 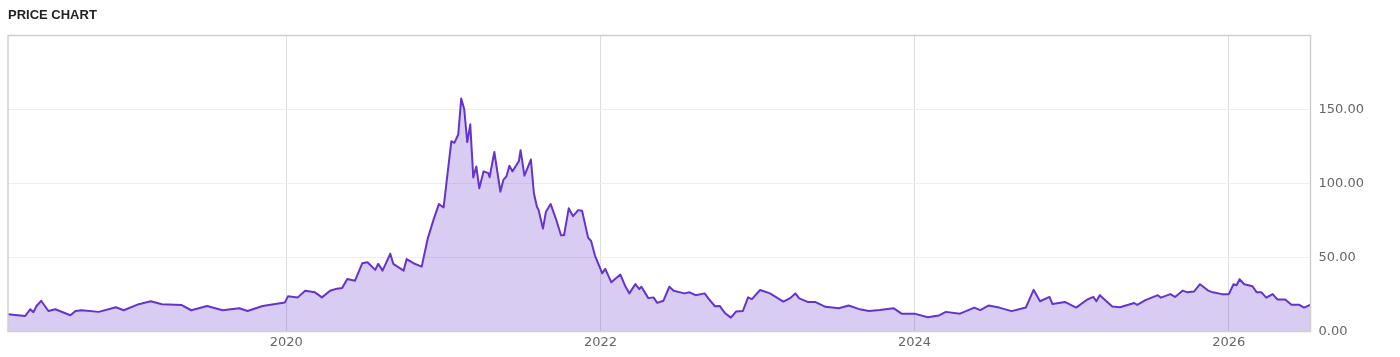 What do you see at coordinates (1341, 108) in the screenshot?
I see `y-tick-label: 150.00` at bounding box center [1341, 108].